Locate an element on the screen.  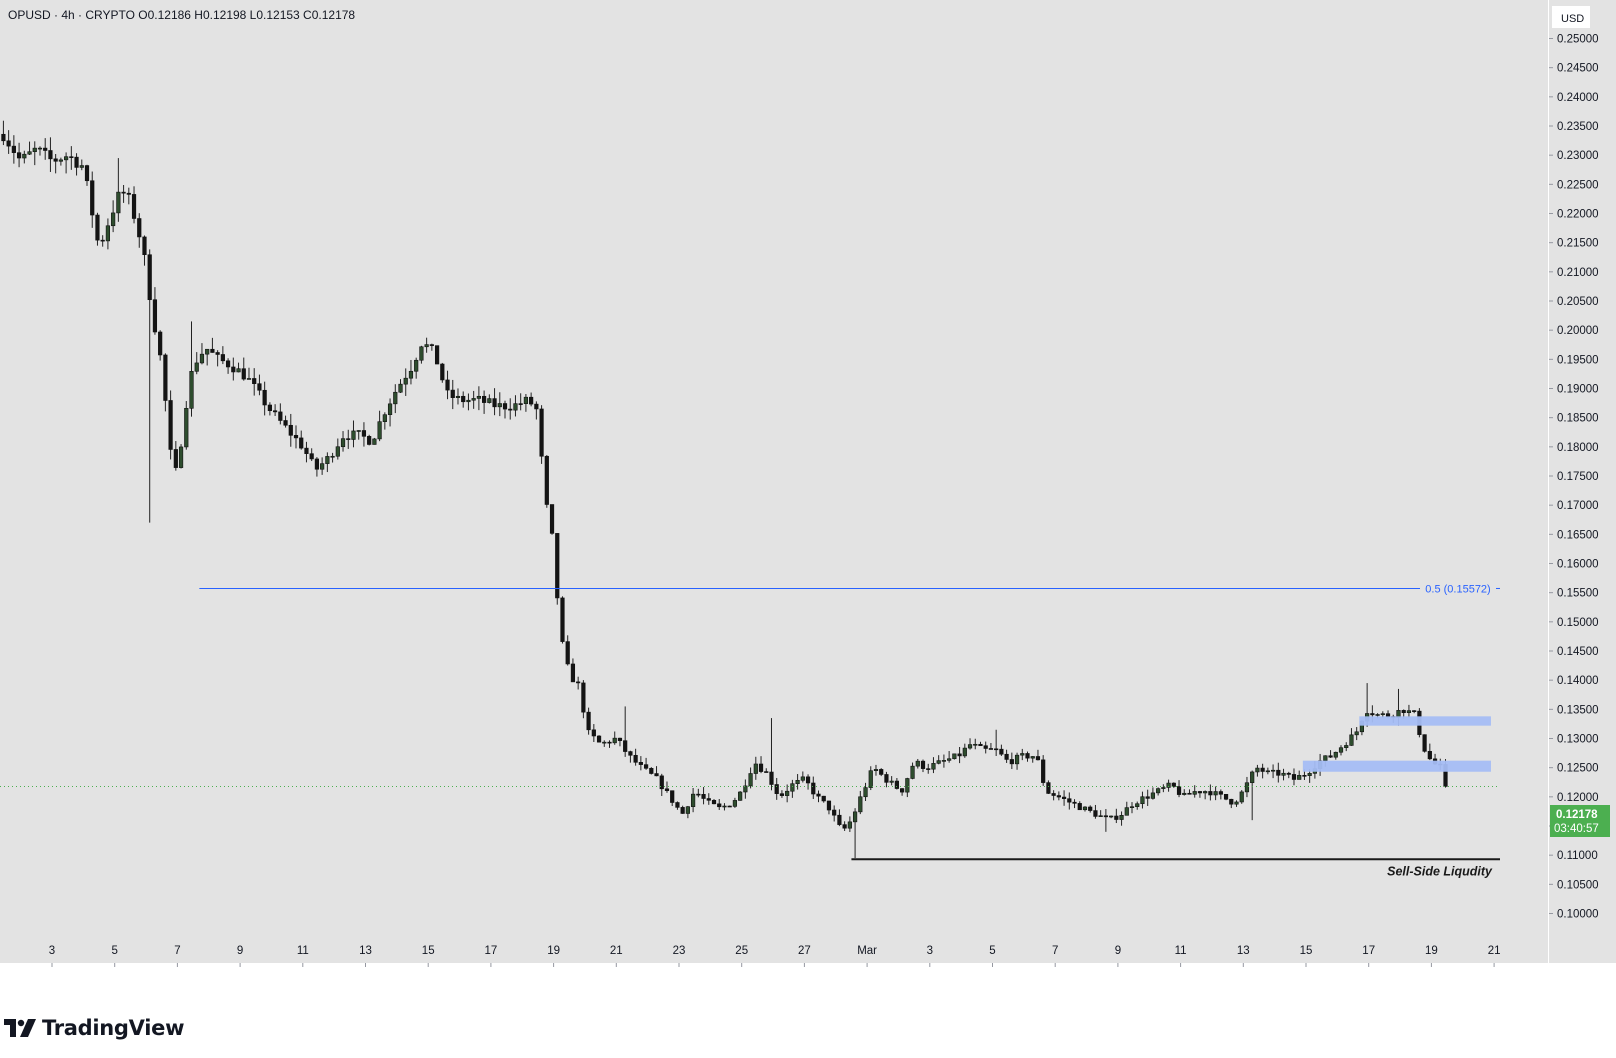
currency-label: USD is located at coordinates (1572, 19).